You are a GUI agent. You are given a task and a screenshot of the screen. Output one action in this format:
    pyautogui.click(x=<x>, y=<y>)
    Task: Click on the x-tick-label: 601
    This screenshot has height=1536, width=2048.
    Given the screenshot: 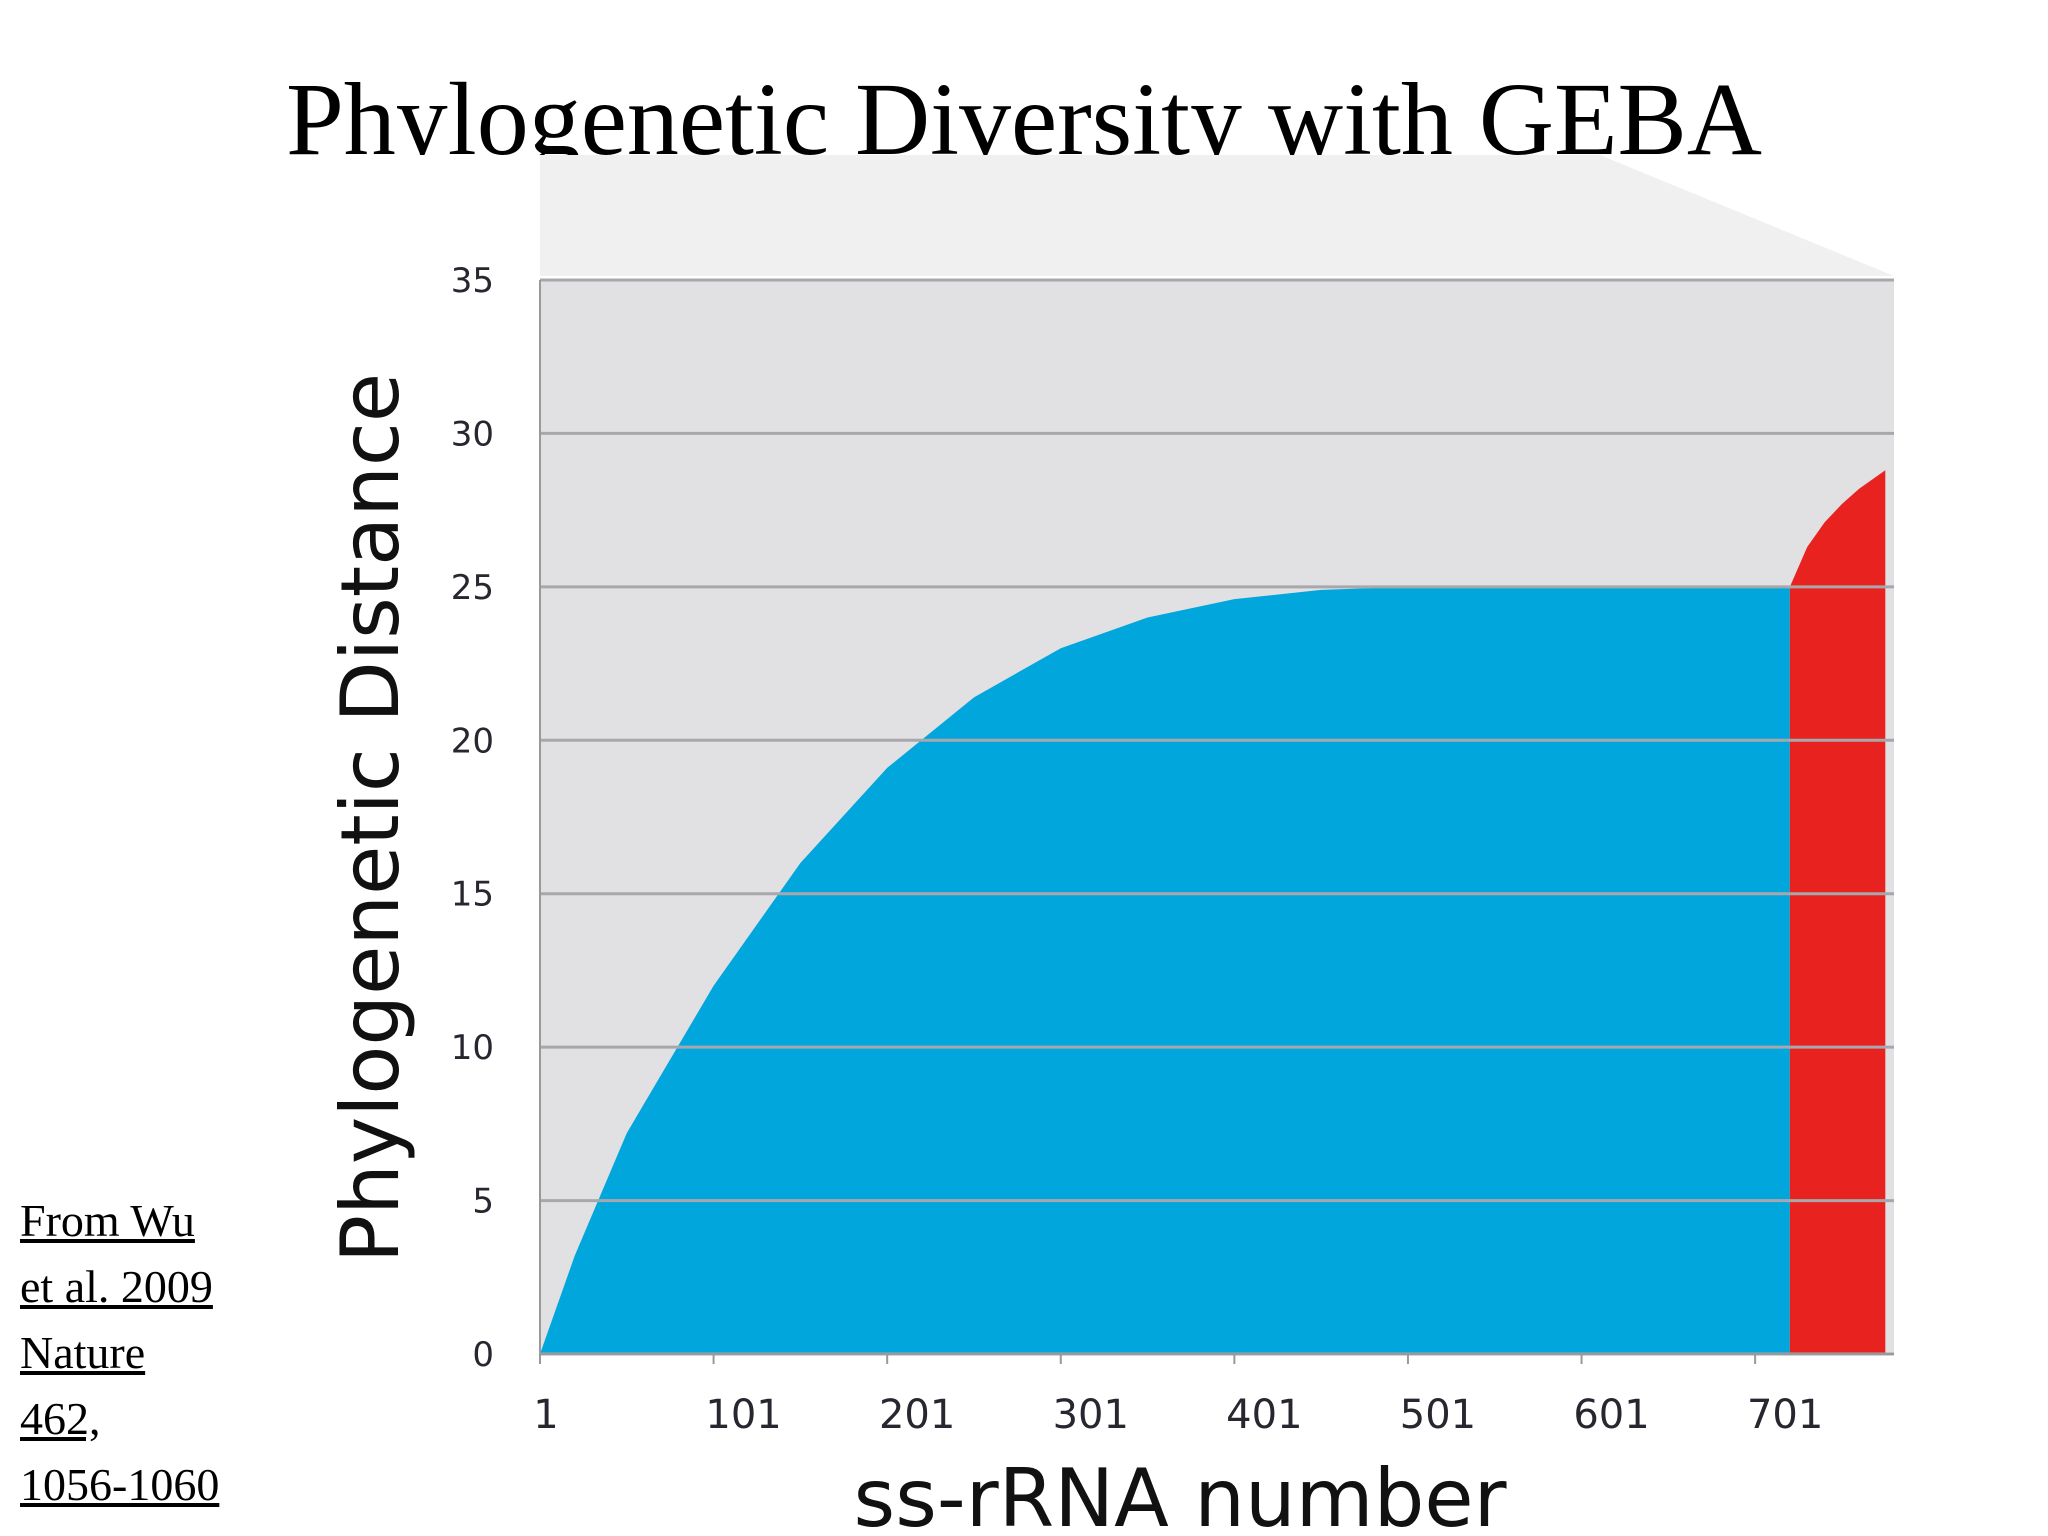 What is the action you would take?
    pyautogui.click(x=1611, y=1415)
    